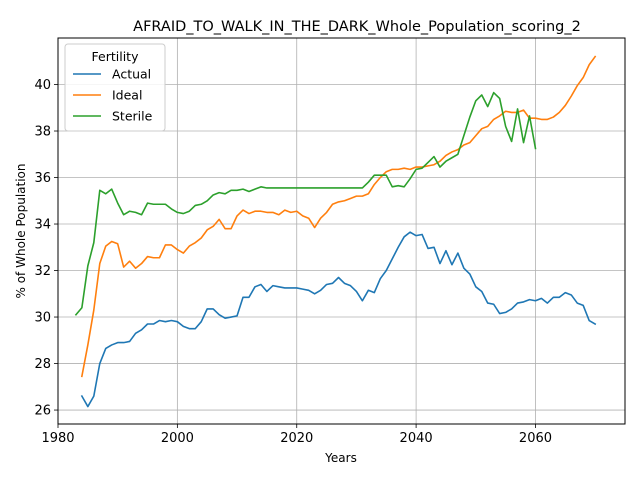 This screenshot has height=480, width=640. Describe the element at coordinates (535, 438) in the screenshot. I see `x-tick-label: 2060` at that location.